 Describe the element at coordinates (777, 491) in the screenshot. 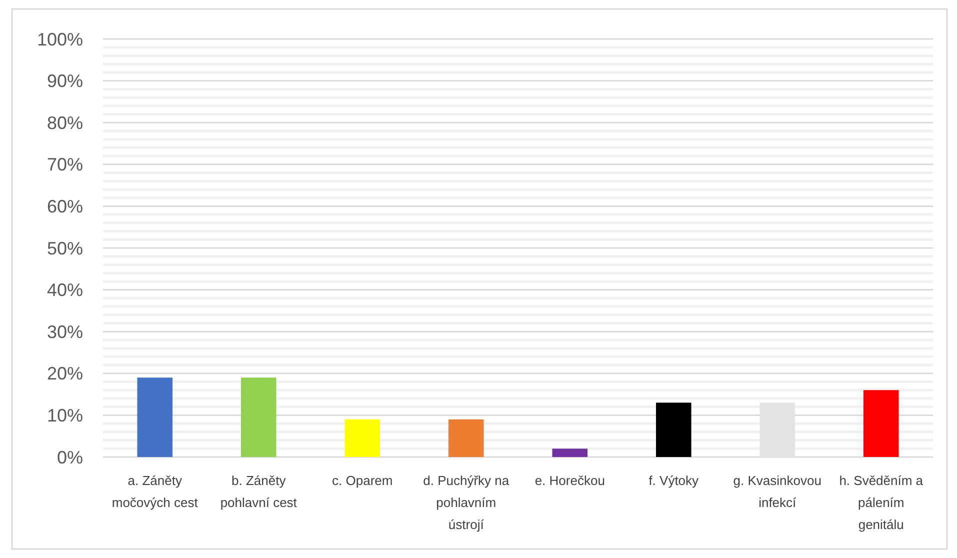

I see `x-tick-label: g. Kvasinkovou infekcí` at that location.